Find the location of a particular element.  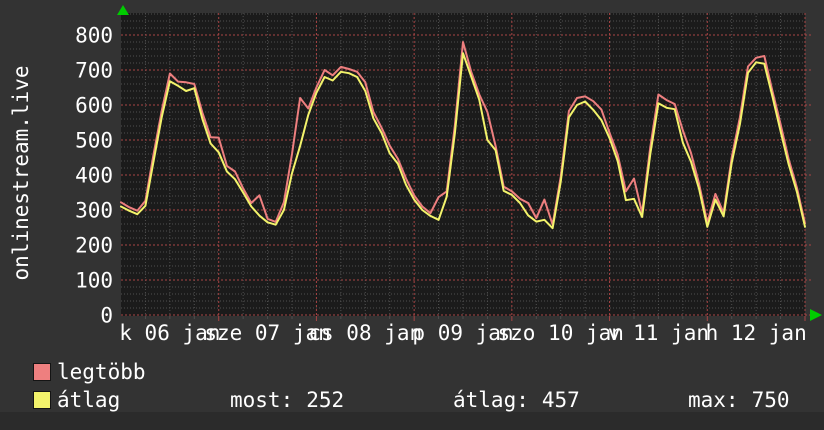

svg-text: 400 is located at coordinates (94, 176).